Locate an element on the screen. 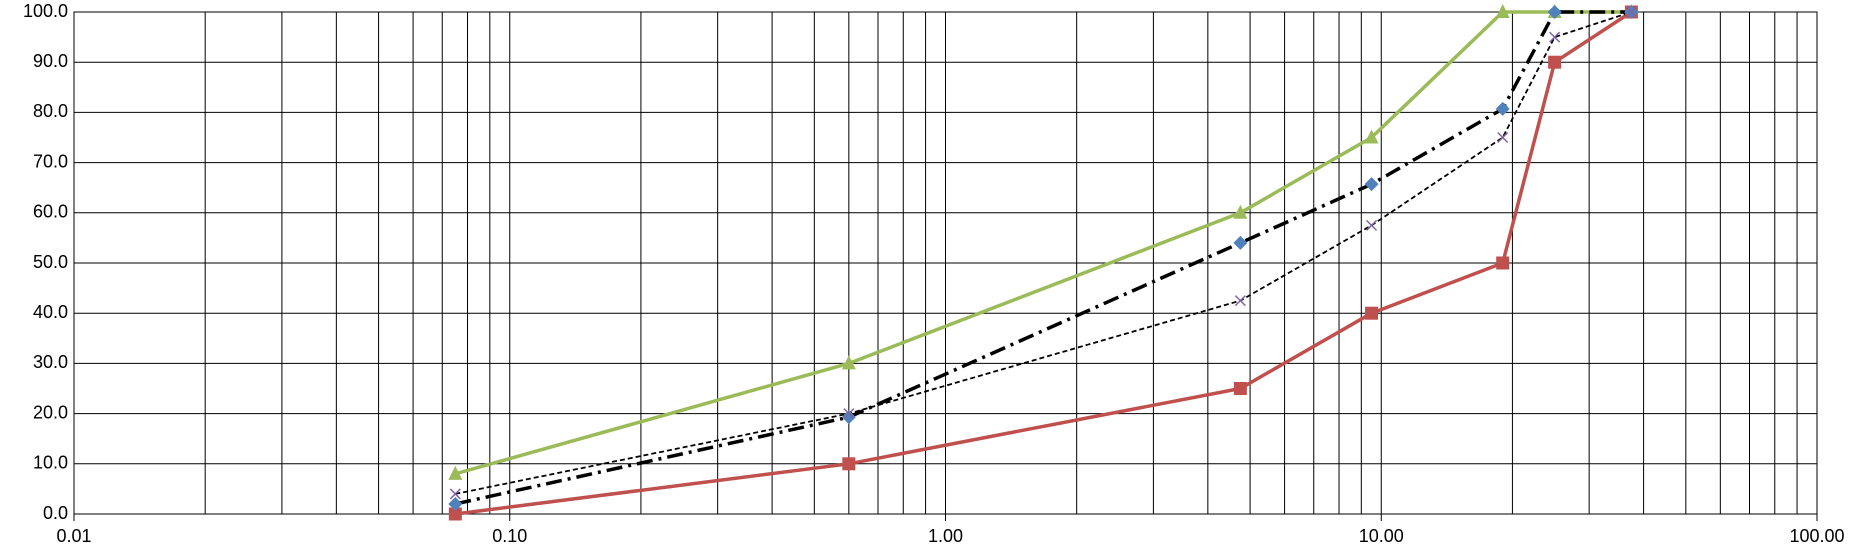 The width and height of the screenshot is (1856, 558). y-tick-label: 90.0 is located at coordinates (50, 61).